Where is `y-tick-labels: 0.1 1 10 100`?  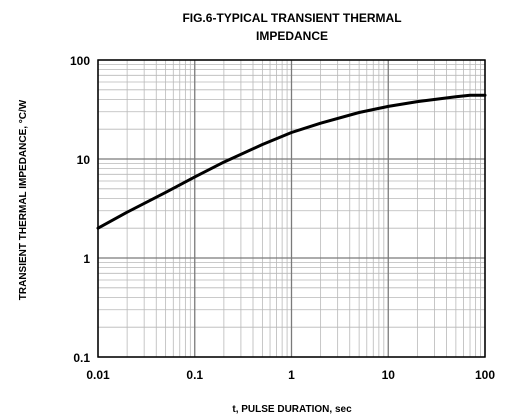
y-tick-labels: 0.1 1 10 100 is located at coordinates (80, 209).